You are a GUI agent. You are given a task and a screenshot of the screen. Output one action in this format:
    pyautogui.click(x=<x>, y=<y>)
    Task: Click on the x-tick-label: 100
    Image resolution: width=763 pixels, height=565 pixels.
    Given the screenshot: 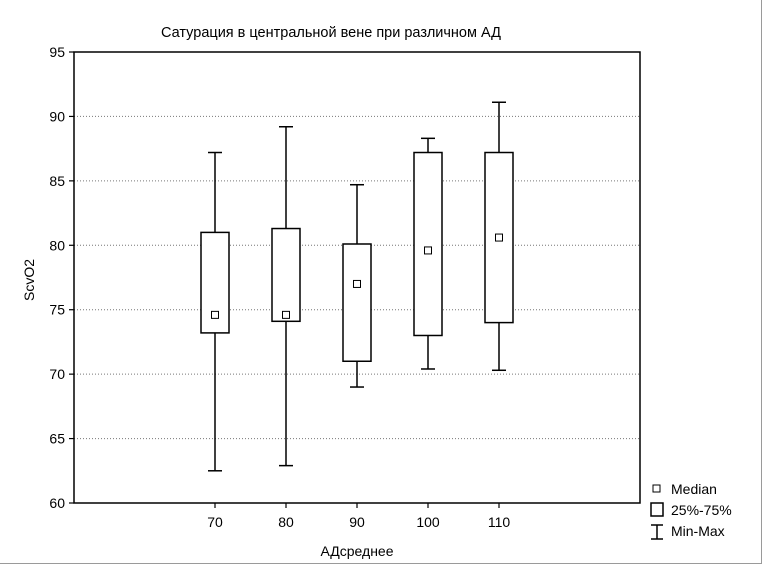 What is the action you would take?
    pyautogui.click(x=428, y=522)
    